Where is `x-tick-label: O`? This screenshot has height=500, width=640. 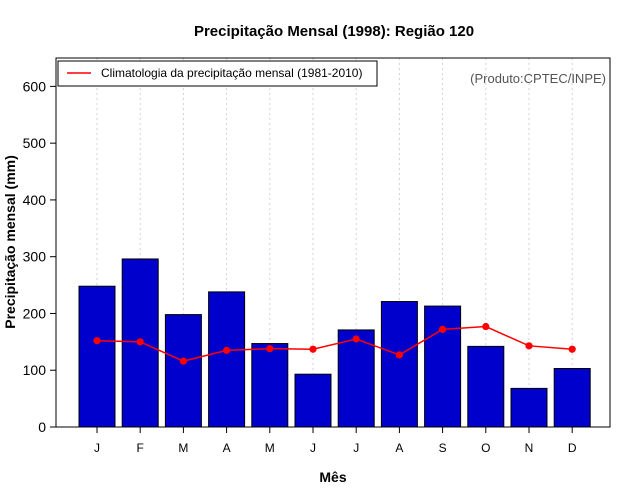 x-tick-label: O is located at coordinates (485, 448).